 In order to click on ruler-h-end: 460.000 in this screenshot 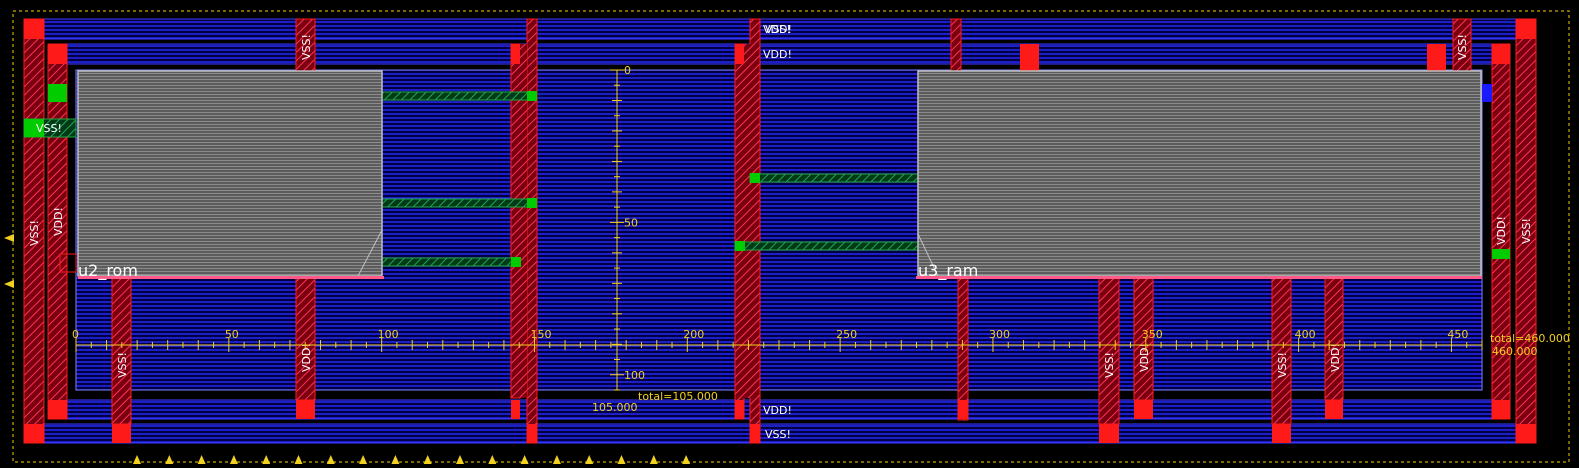, I will do `click(1515, 351)`.